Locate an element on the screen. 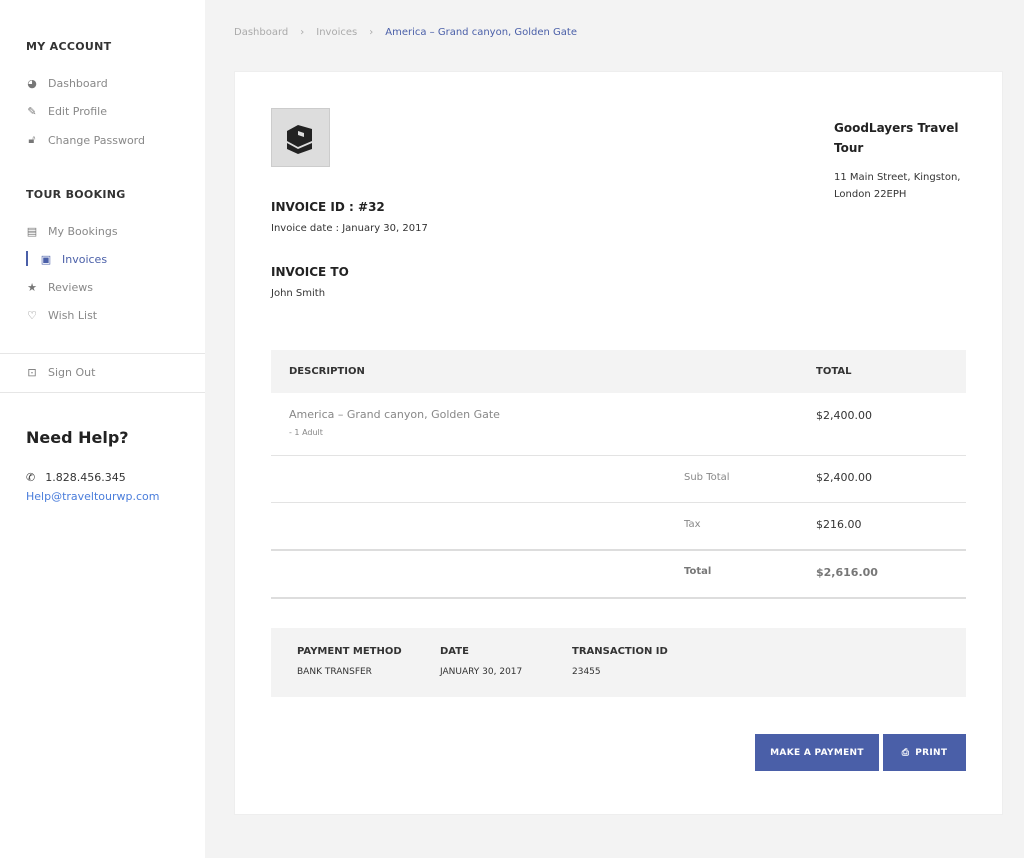 The height and width of the screenshot is (858, 1024). sign-out-label: Sign Out is located at coordinates (72, 372).